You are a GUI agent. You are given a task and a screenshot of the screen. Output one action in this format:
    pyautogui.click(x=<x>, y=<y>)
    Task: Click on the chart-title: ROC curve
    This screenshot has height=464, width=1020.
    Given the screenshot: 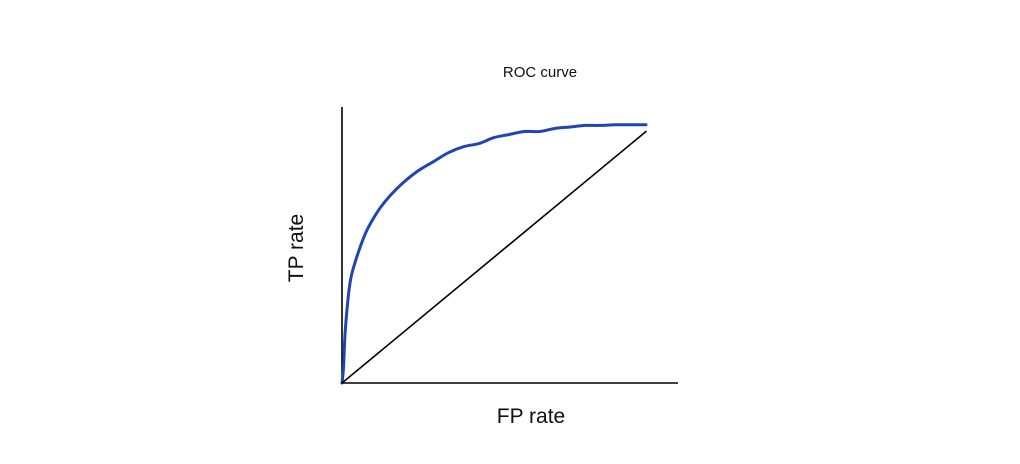 What is the action you would take?
    pyautogui.click(x=540, y=72)
    